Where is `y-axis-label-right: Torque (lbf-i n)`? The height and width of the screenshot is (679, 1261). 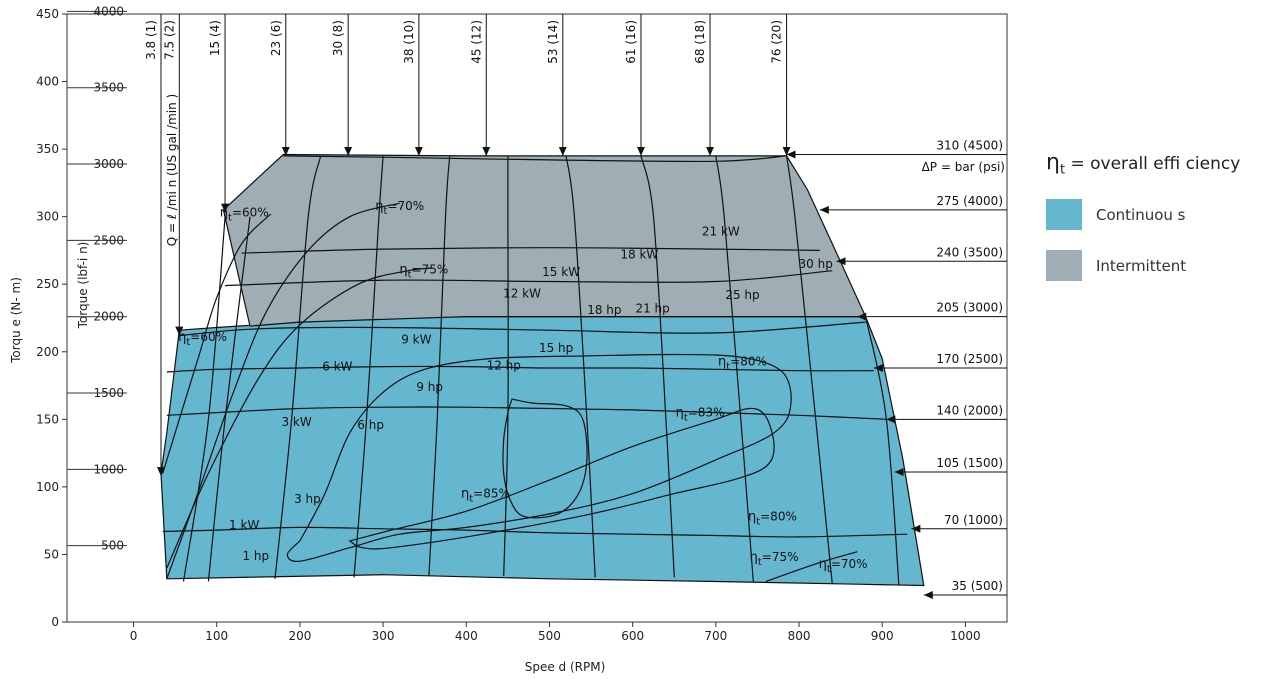 y-axis-label-right: Torque (lbf-i n) is located at coordinates (83, 286).